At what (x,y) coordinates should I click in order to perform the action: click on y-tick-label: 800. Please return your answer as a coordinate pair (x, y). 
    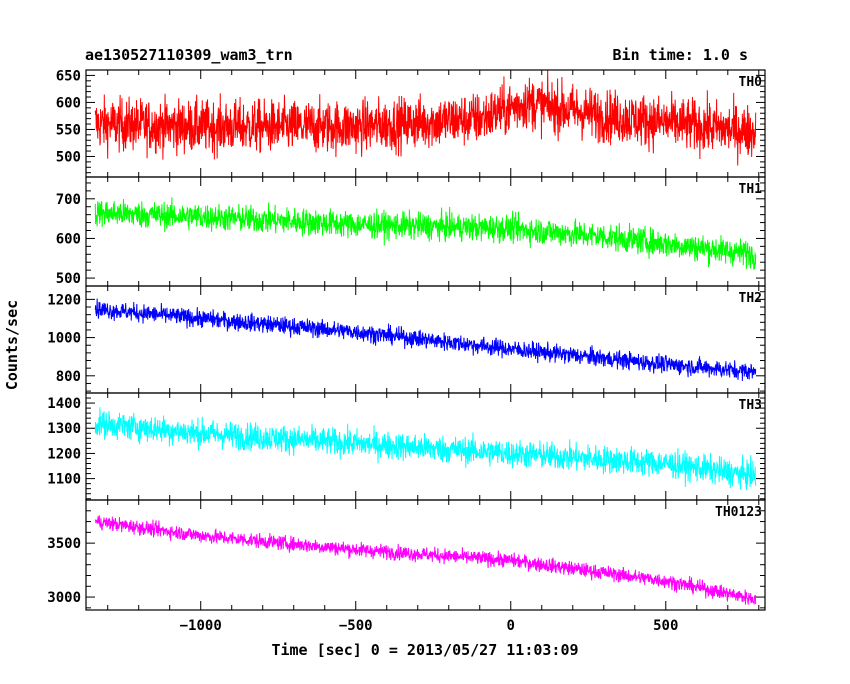
    Looking at the image, I should click on (68, 377).